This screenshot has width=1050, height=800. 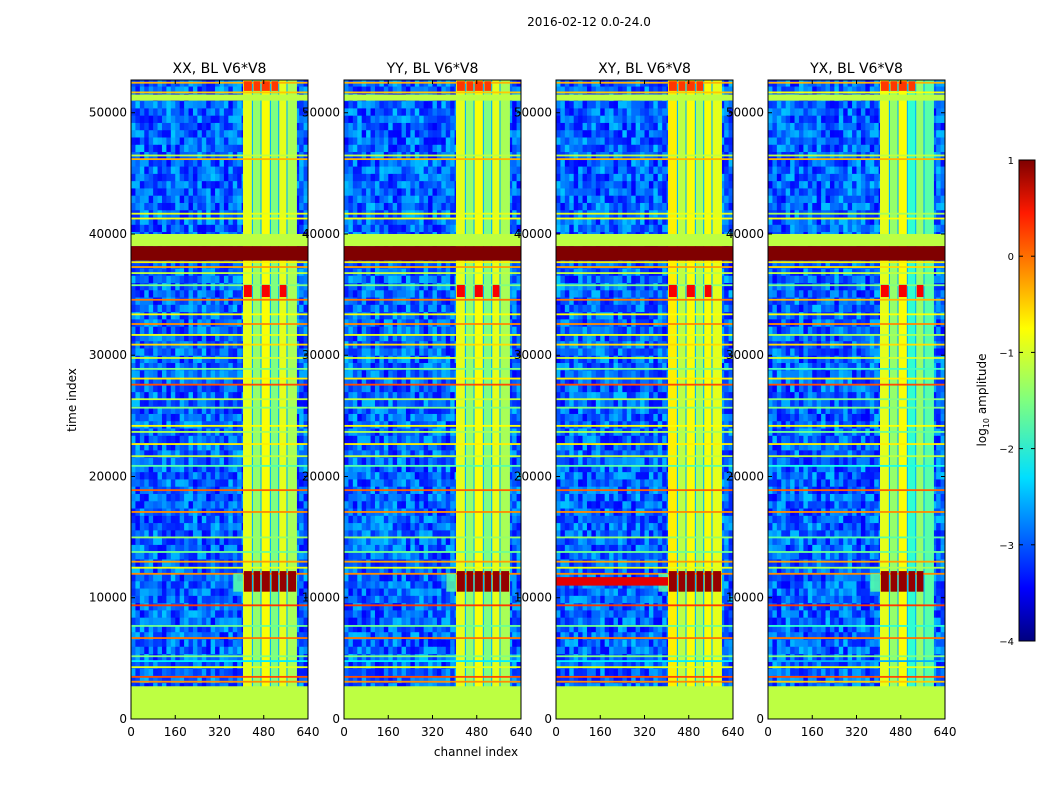 I want to click on colorbar-tick-label: 0, so click(x=1011, y=257).